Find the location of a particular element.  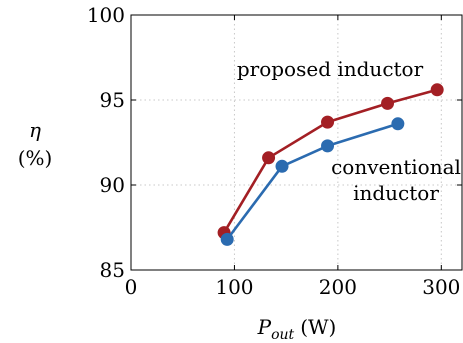

series-annotation-1: conventional is located at coordinates (396, 167).